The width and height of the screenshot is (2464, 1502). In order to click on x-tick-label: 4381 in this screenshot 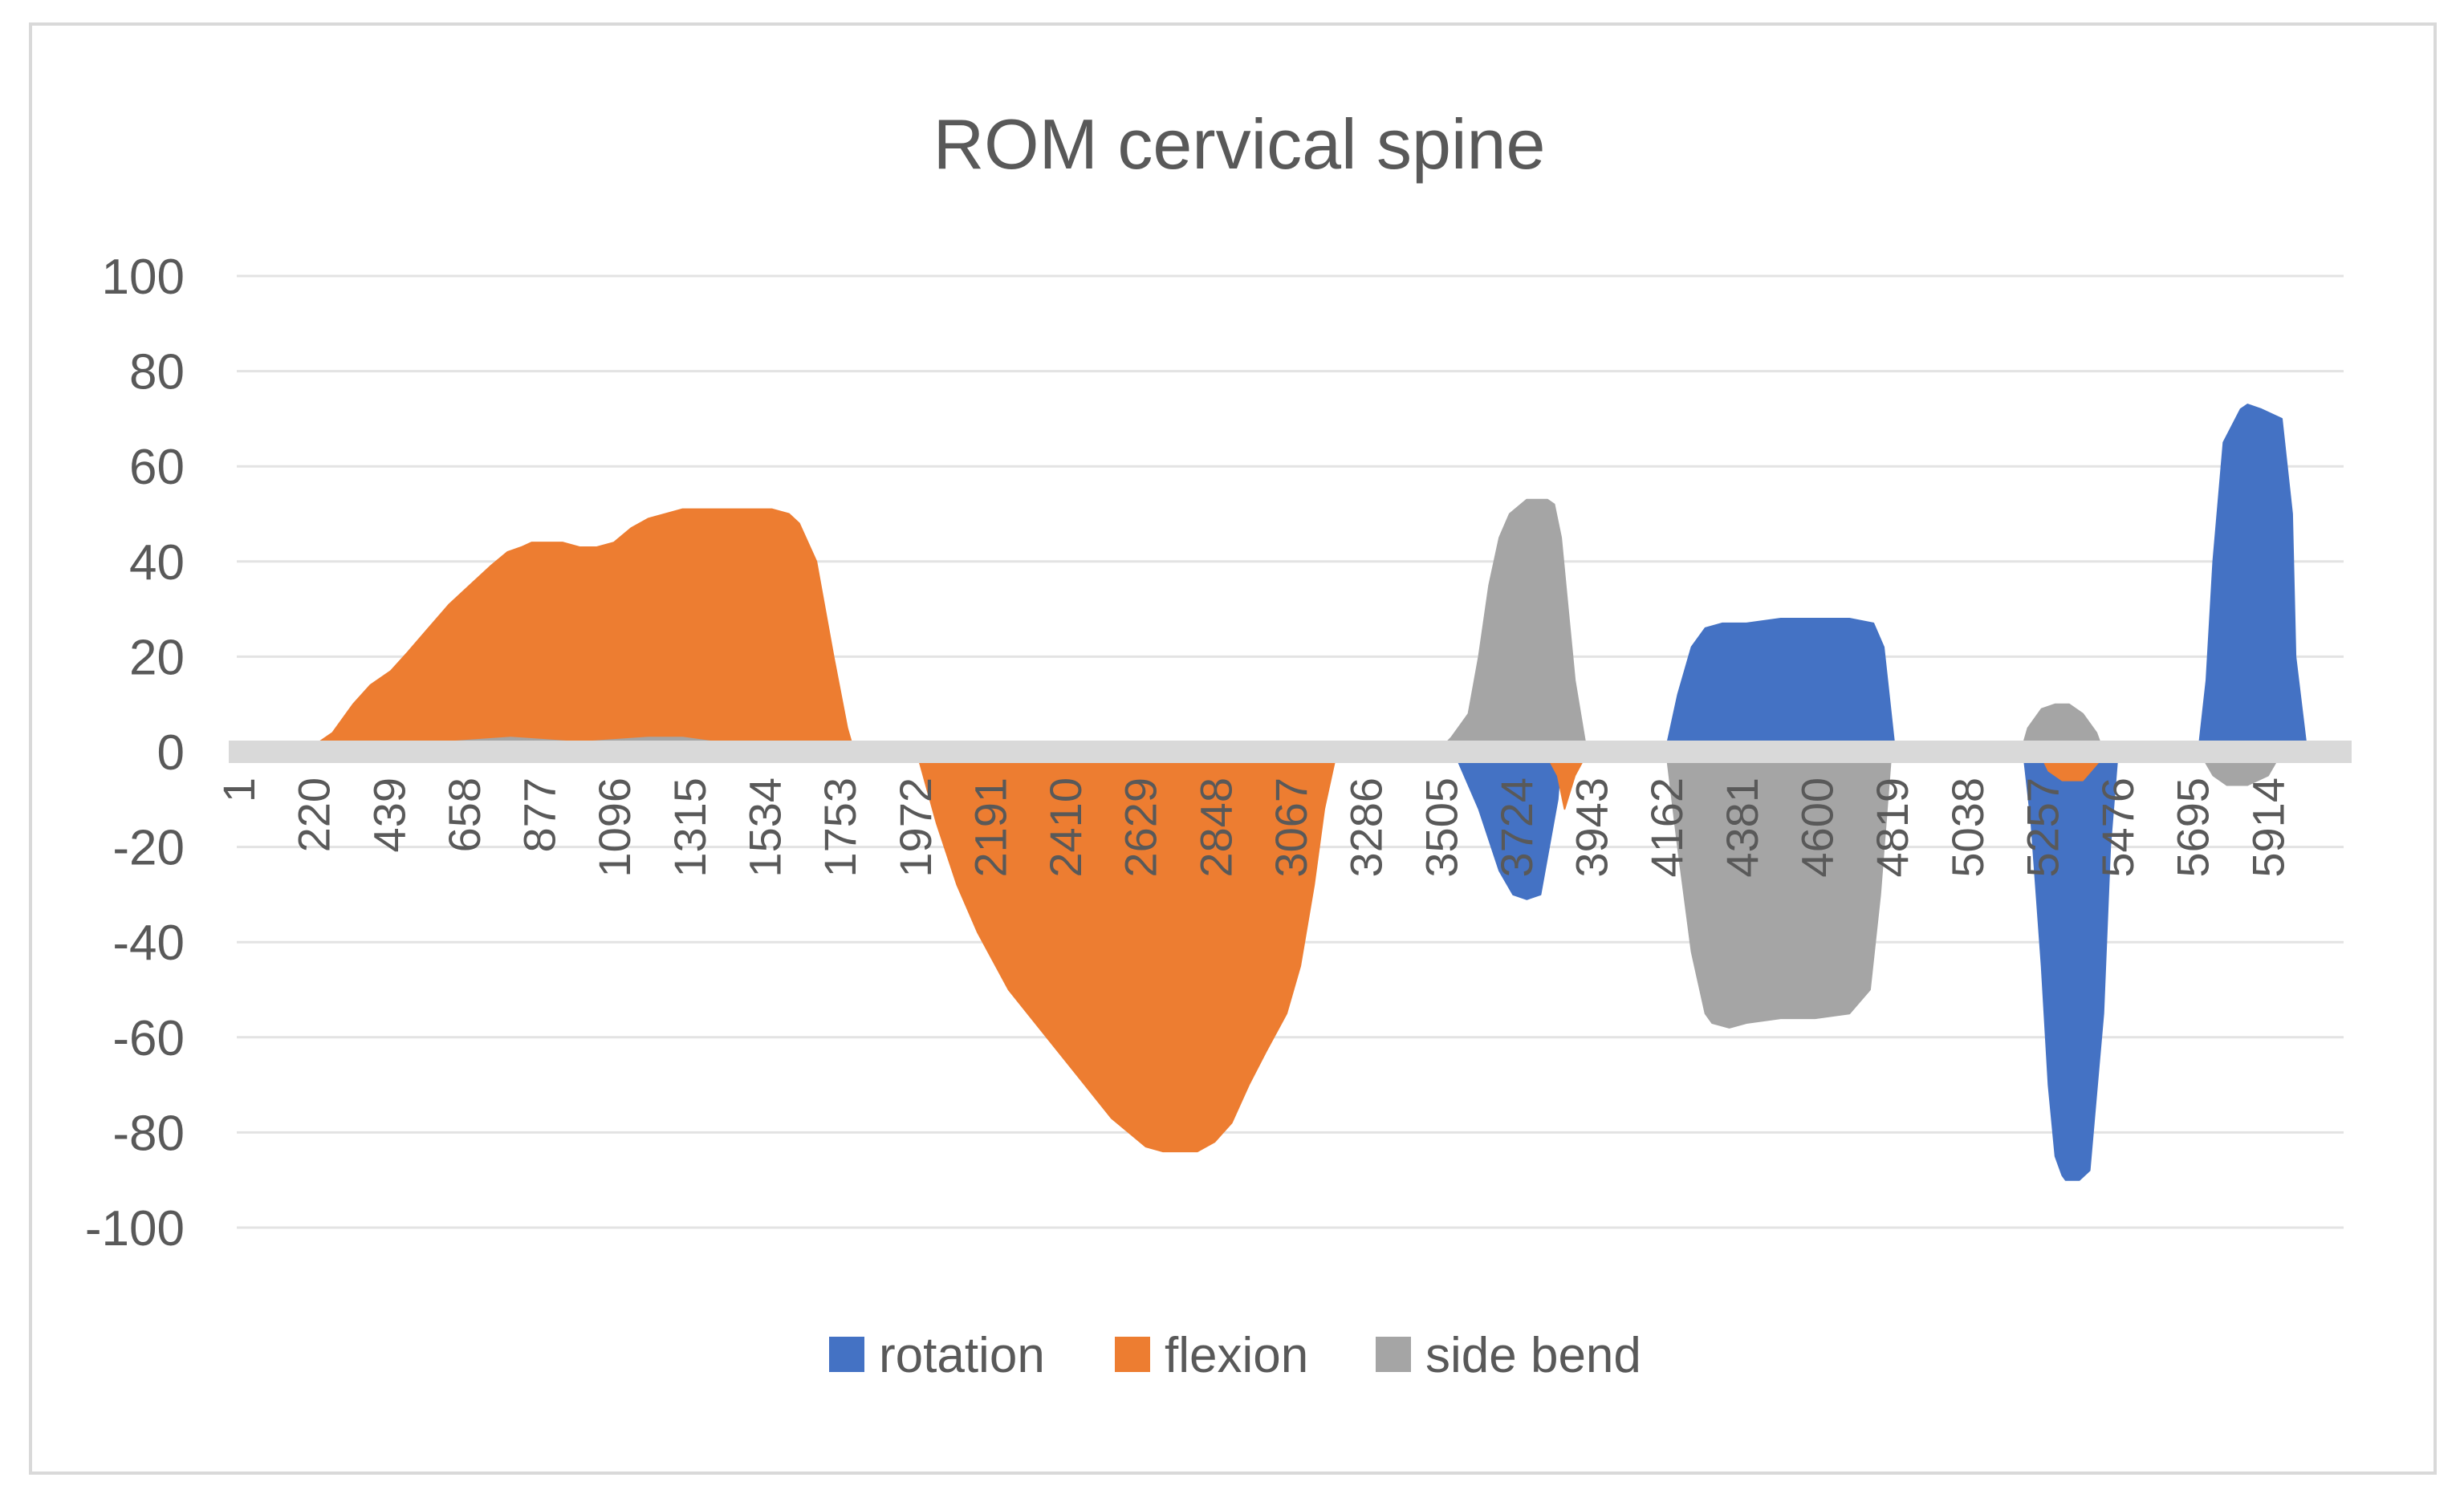, I will do `click(1742, 827)`.